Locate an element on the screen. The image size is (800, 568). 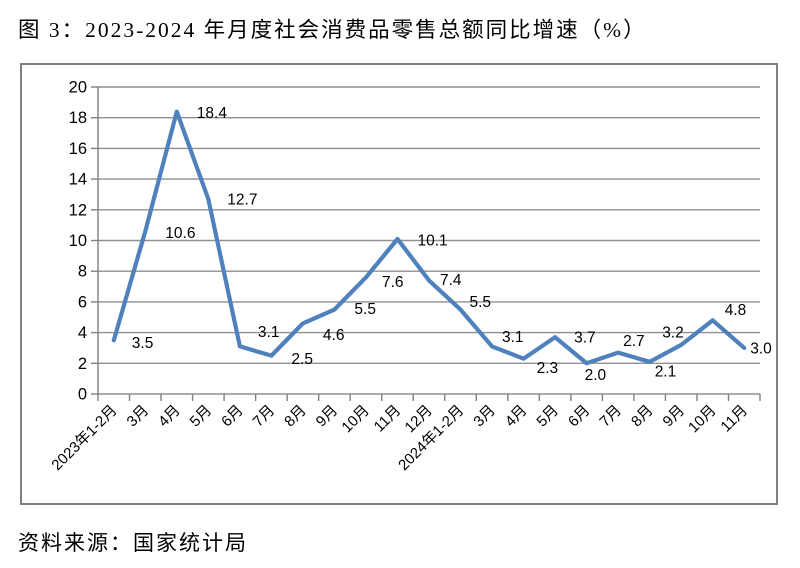
y-axis-tick-label: 0 is located at coordinates (82, 395).